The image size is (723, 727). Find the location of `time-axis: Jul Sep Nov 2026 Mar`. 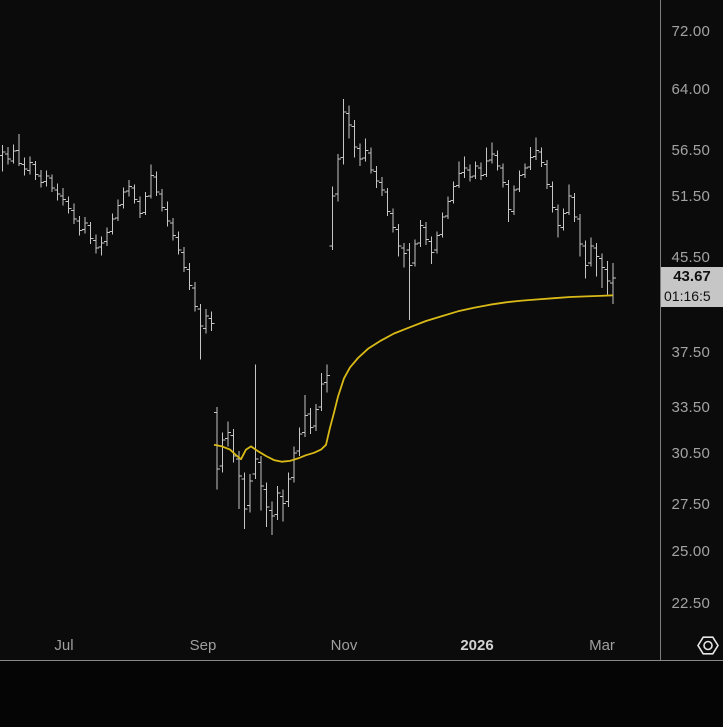

time-axis: Jul Sep Nov 2026 Mar is located at coordinates (330, 646).